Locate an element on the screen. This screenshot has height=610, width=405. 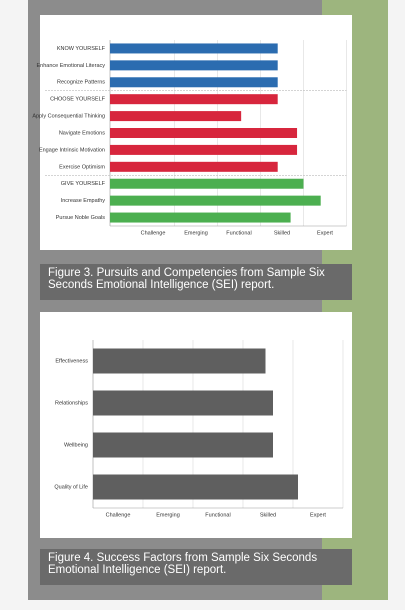
y-tick-label: Apply Consequential Thinking is located at coordinates (68, 117).